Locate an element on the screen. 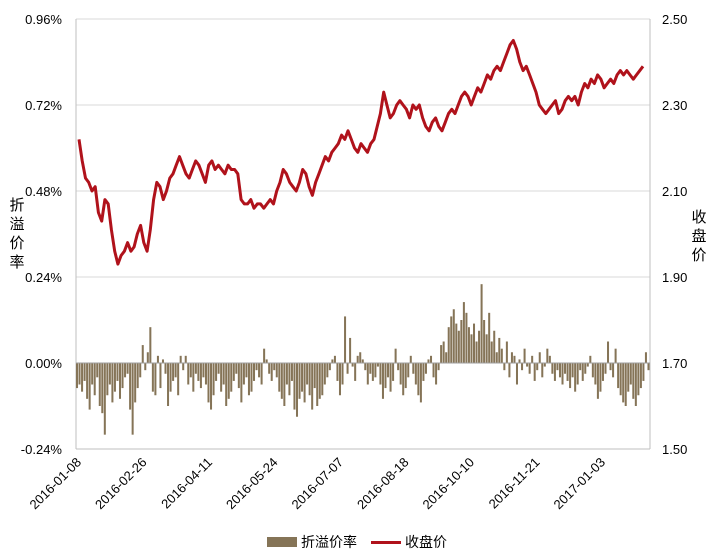 The height and width of the screenshot is (558, 714). x-tick-label: 2016-05-24 is located at coordinates (252, 484).